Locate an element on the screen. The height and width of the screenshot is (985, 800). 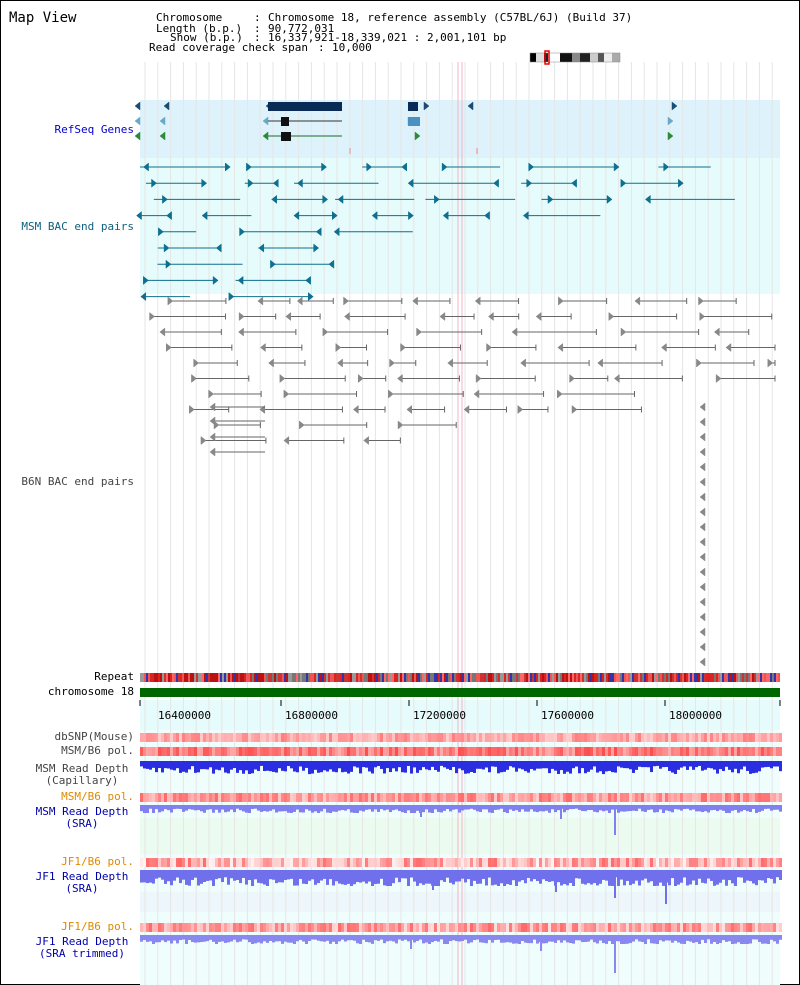
track-label-msm-pol-2: MSM/B6 pol. is located at coordinates (97, 796).